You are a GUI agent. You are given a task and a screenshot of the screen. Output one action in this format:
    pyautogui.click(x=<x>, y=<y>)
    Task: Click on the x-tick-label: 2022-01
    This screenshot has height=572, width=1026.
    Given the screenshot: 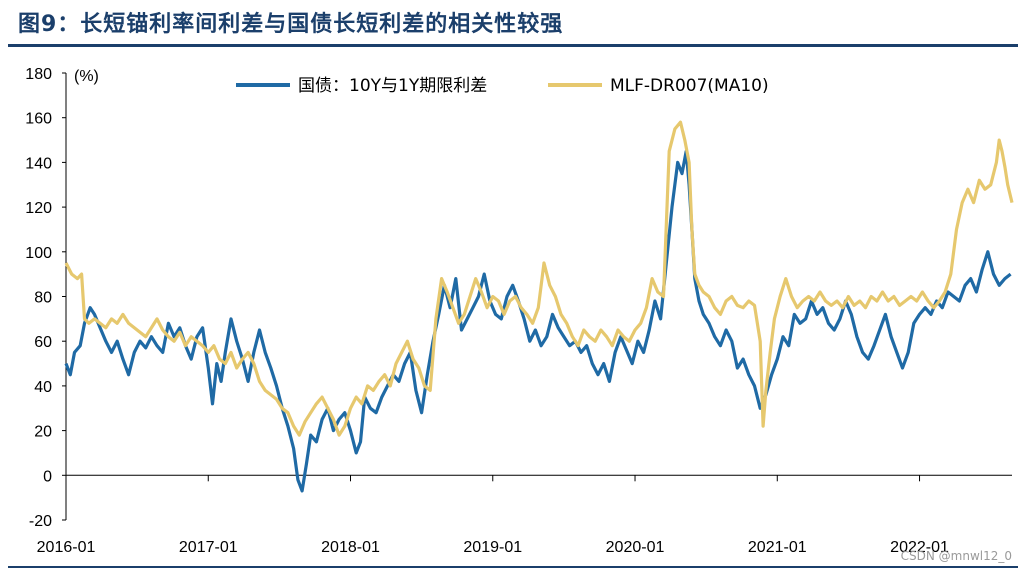 What is the action you would take?
    pyautogui.click(x=919, y=547)
    